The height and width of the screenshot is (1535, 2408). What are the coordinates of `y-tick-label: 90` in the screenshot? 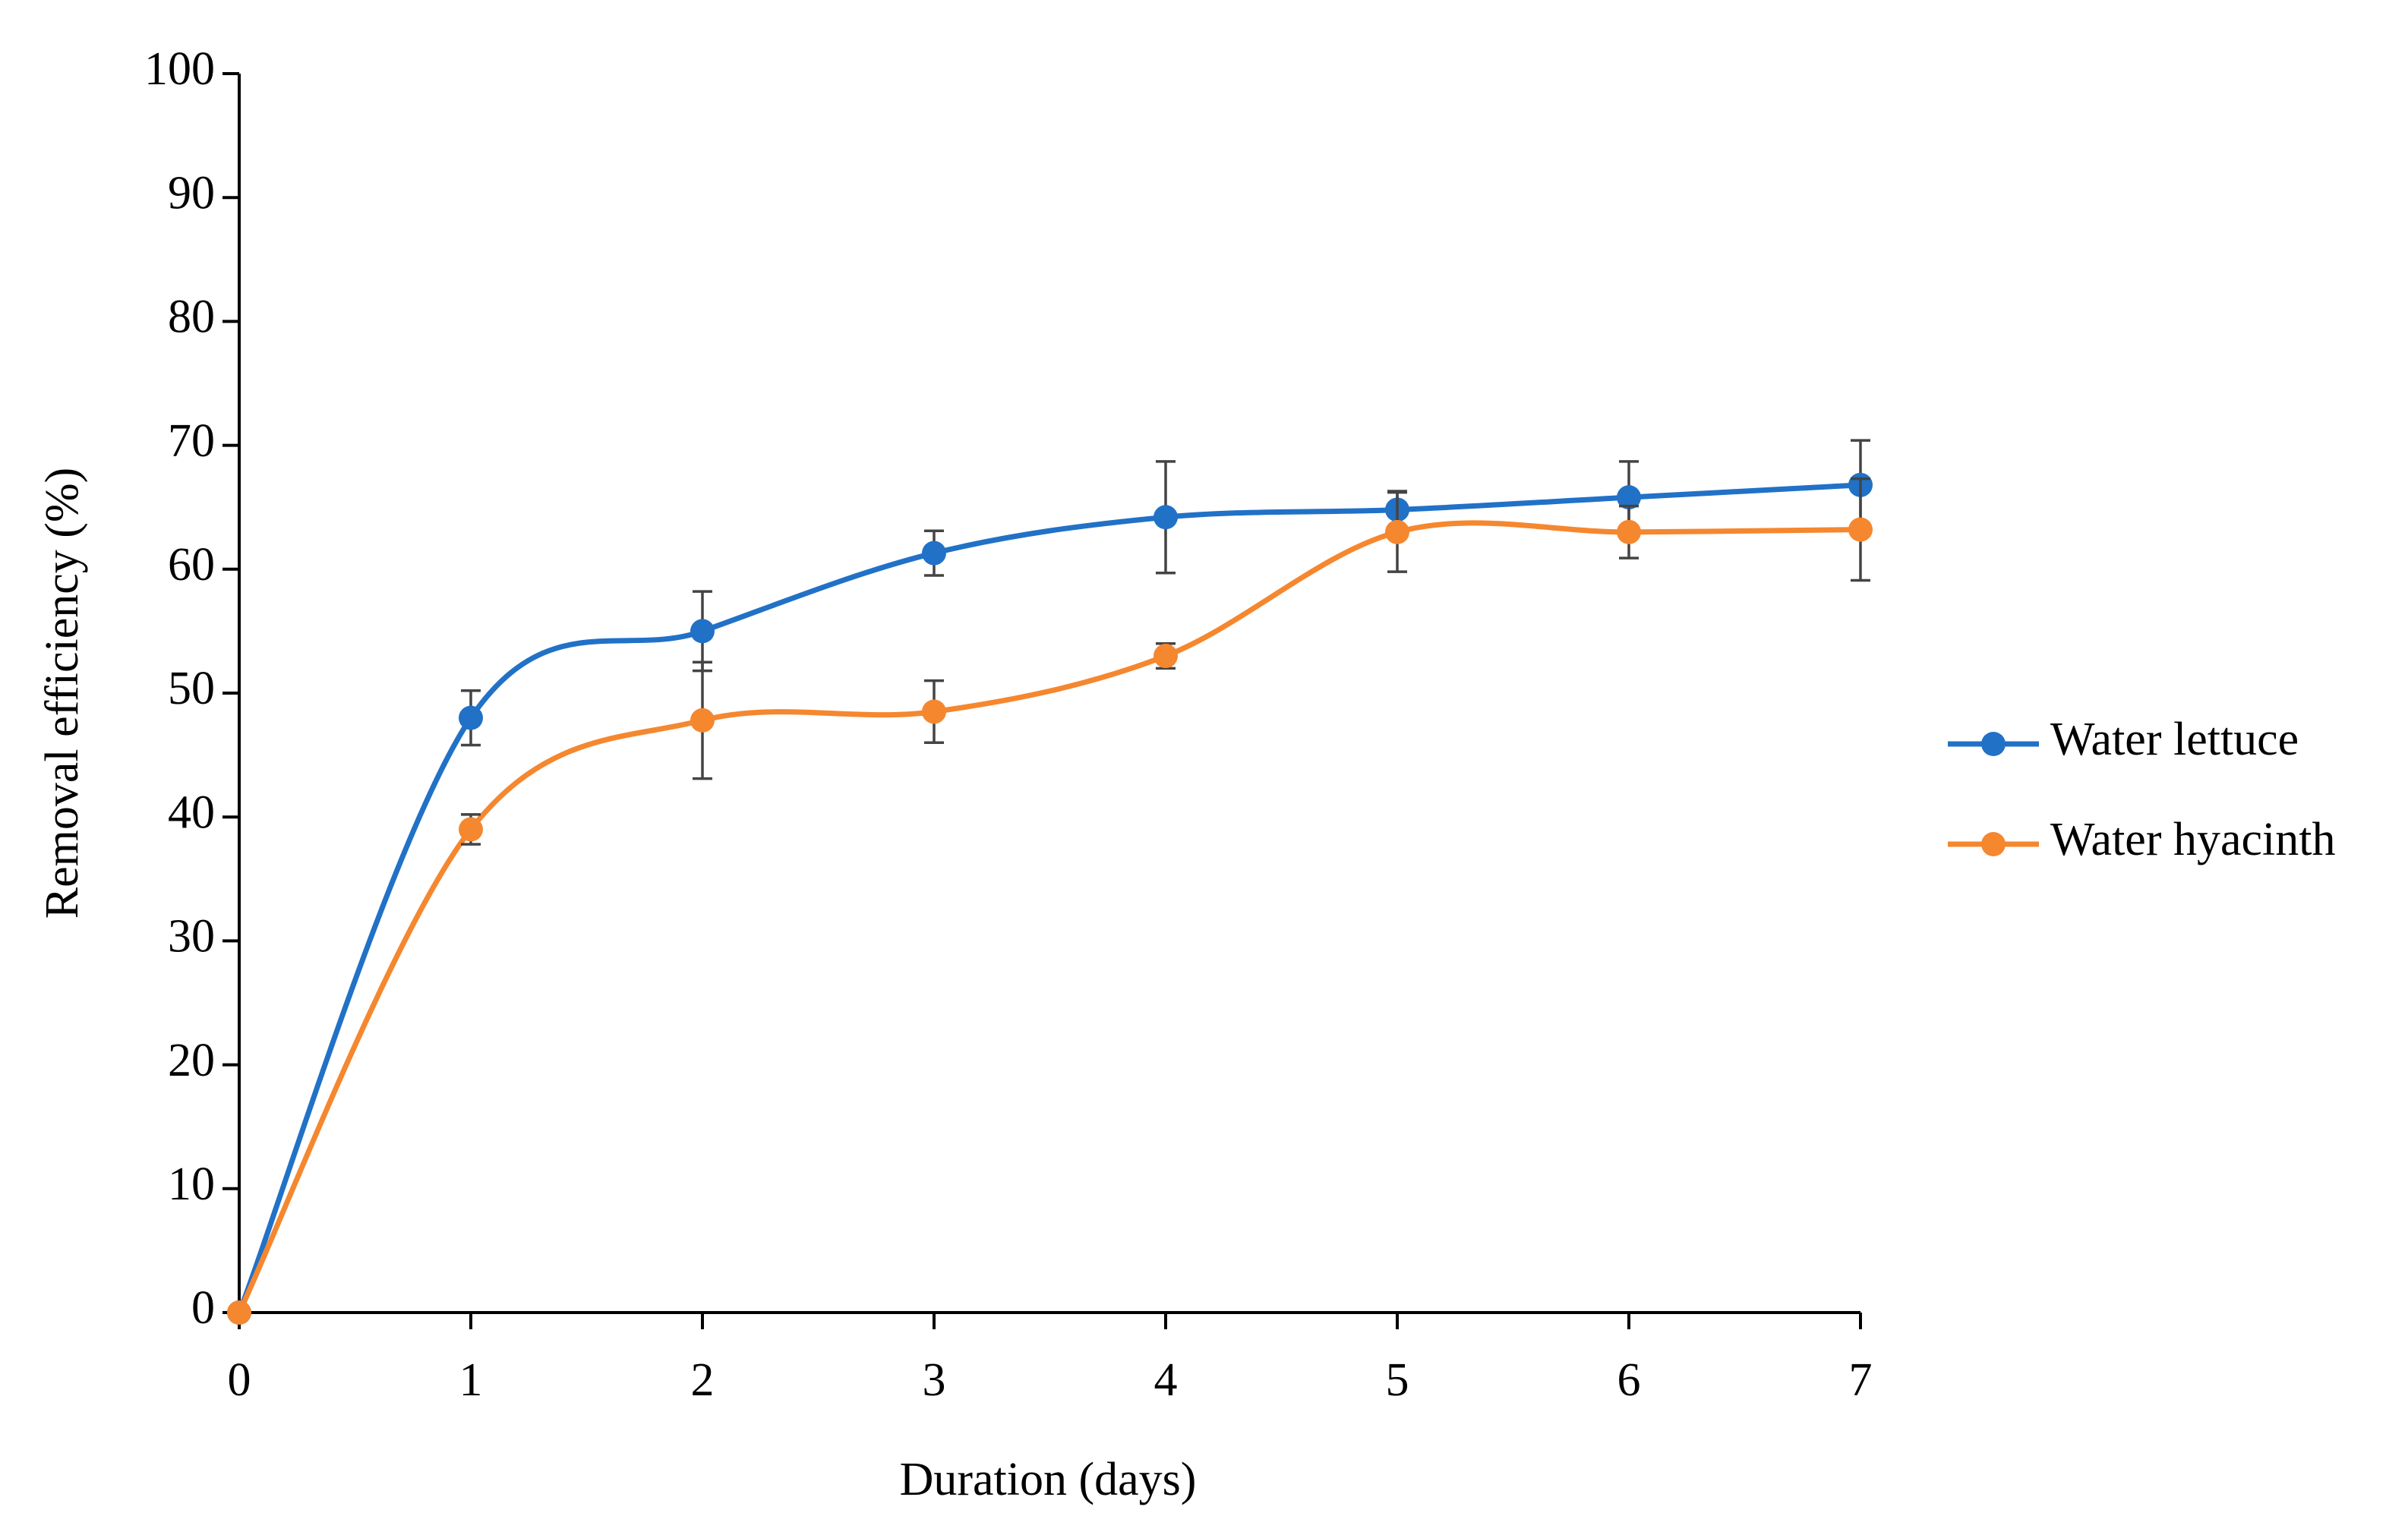 It's located at (191, 193).